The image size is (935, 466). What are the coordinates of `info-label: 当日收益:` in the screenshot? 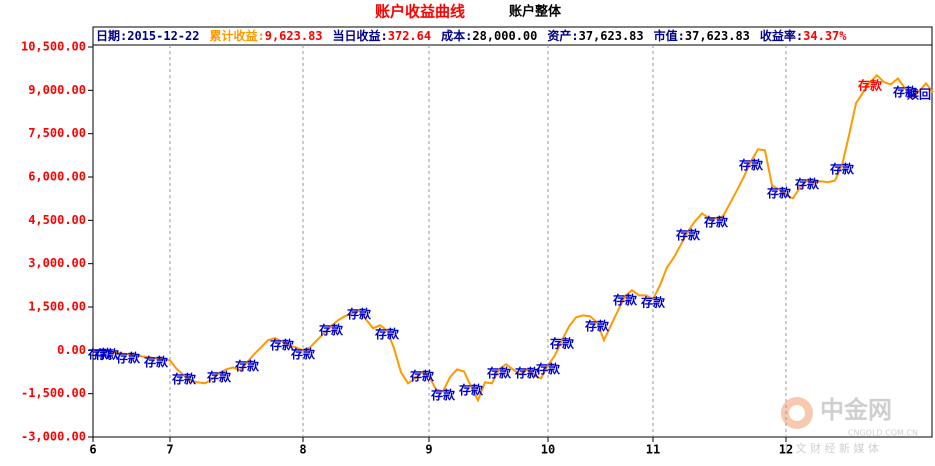 It's located at (360, 35).